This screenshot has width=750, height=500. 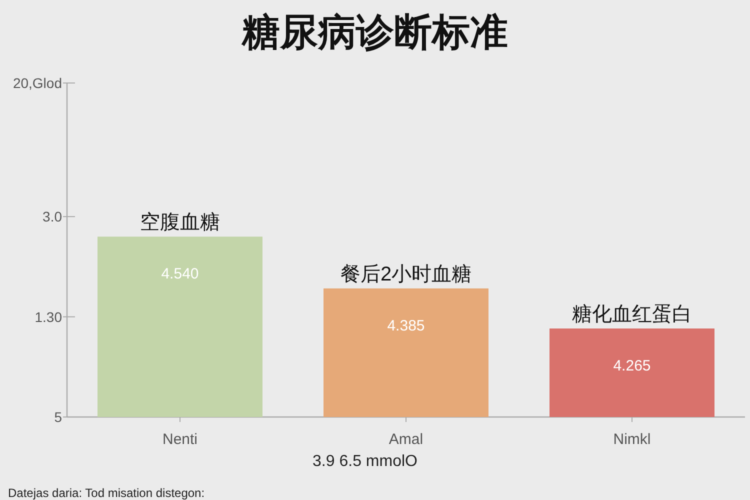 I want to click on text: Datejas daria: Tod misation distegon:, so click(x=106, y=493).